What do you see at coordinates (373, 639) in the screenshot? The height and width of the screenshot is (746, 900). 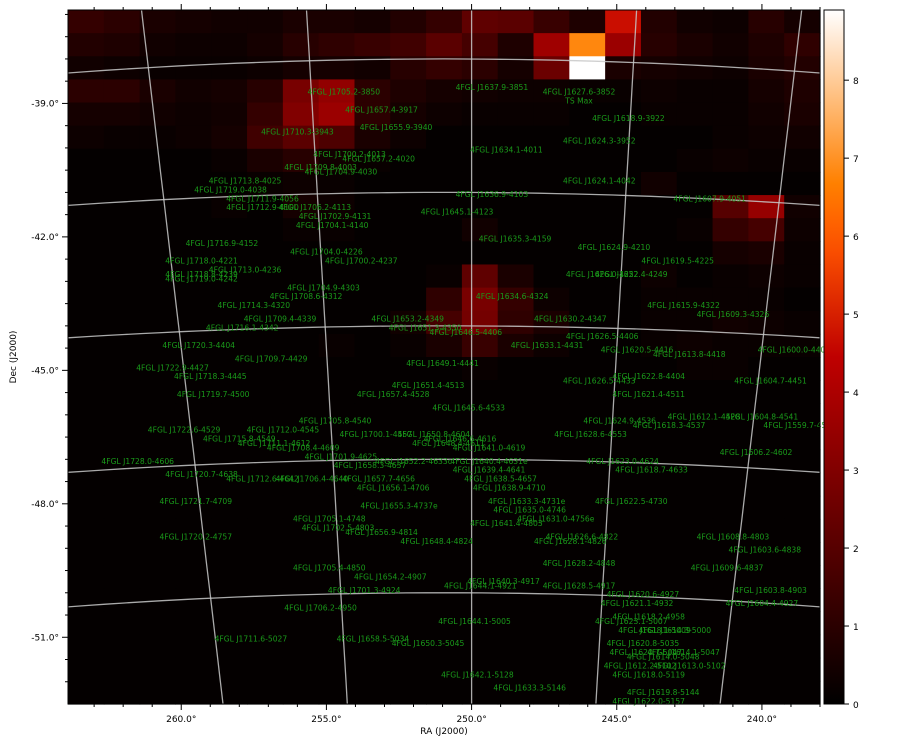 I see `source-label: 4FGL J1658.5-5034` at bounding box center [373, 639].